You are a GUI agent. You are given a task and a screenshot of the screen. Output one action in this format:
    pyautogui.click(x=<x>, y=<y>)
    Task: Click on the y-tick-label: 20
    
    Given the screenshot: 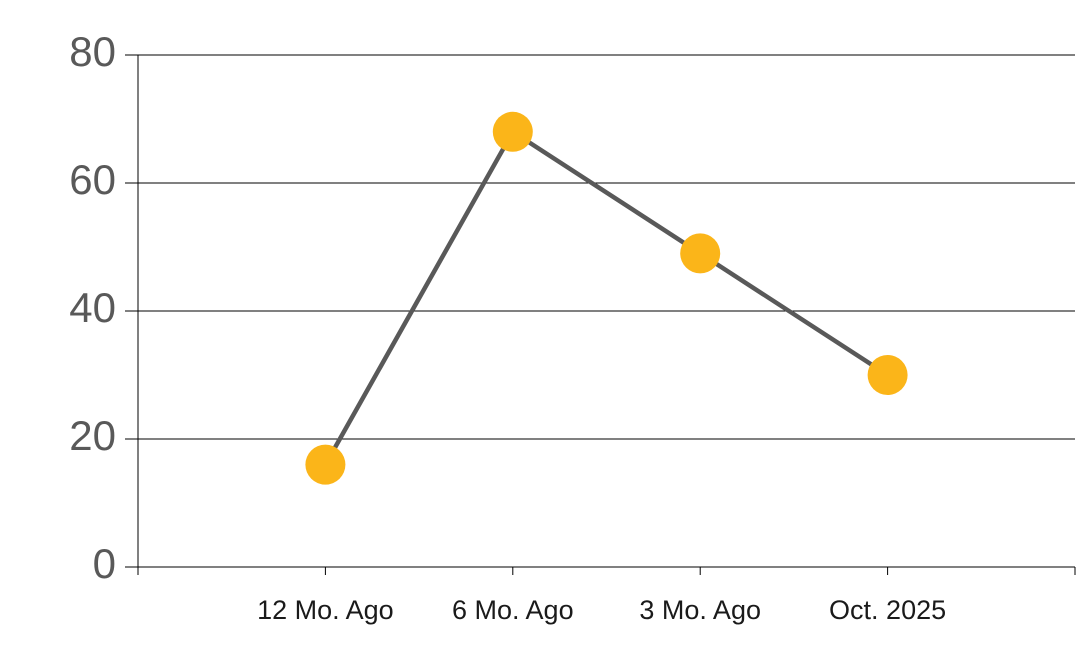 What is the action you would take?
    pyautogui.click(x=92, y=435)
    